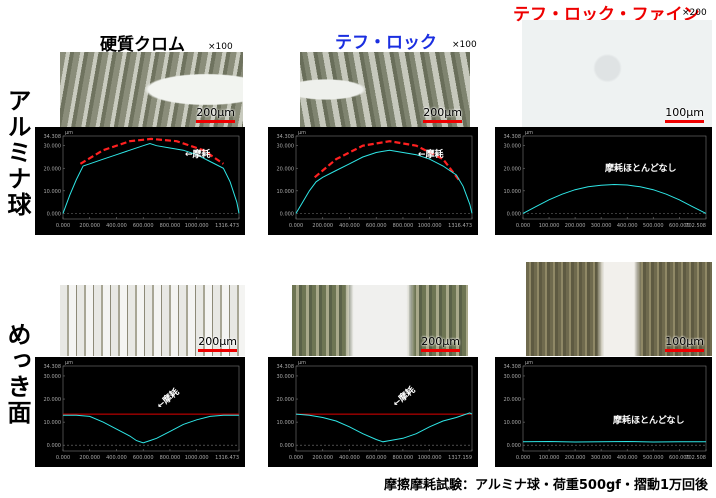  I want to click on x-tick-label: 500.000, so click(653, 458).